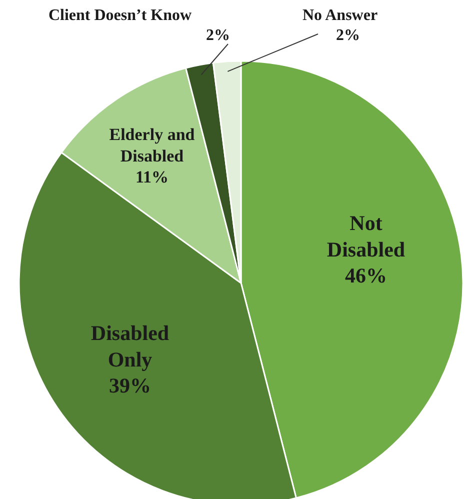  Describe the element at coordinates (120, 15) in the screenshot. I see `slice-label: Client Doesn’t Know` at that location.